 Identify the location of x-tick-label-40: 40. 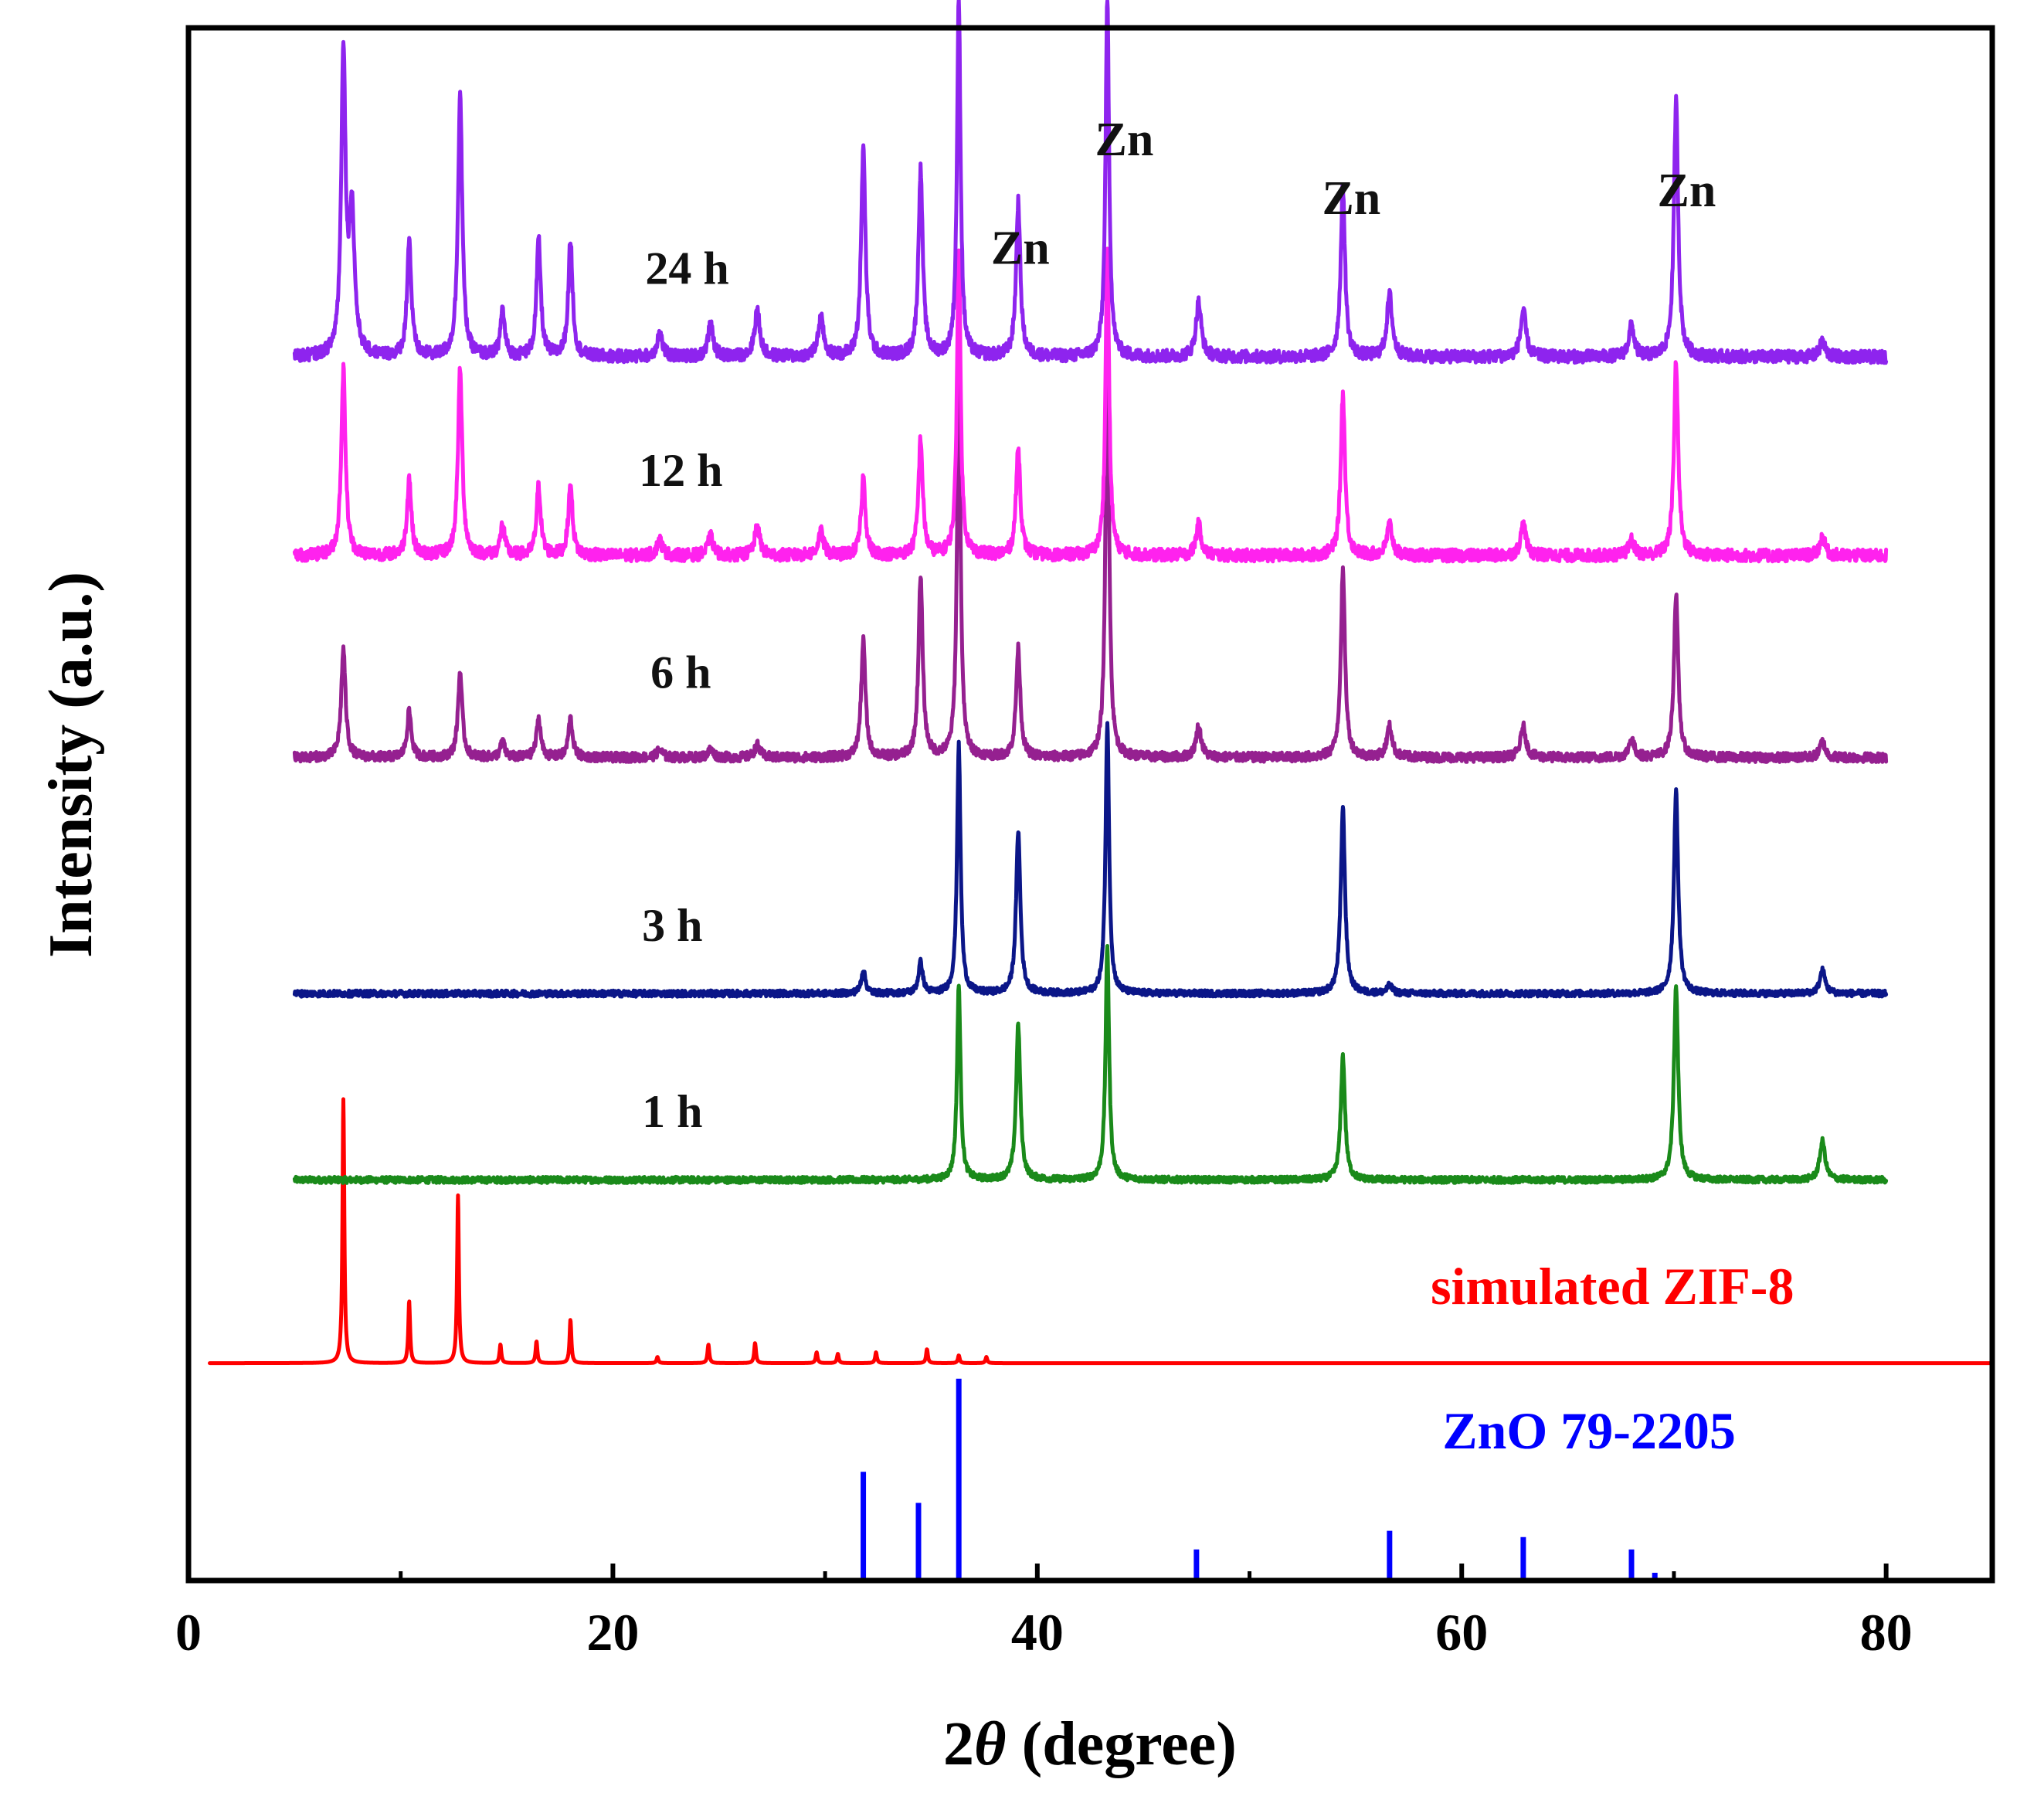
(1037, 1632).